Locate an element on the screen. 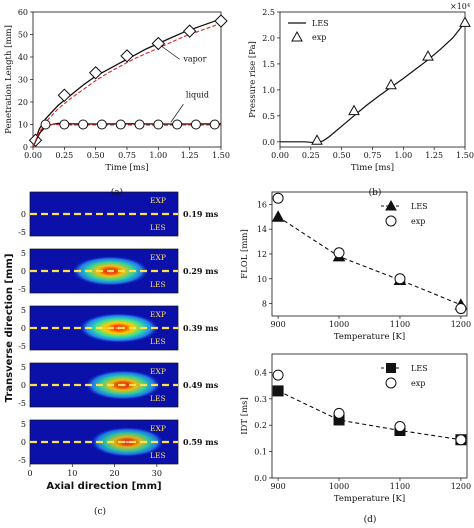  x-tick-label: 1100 is located at coordinates (400, 324).